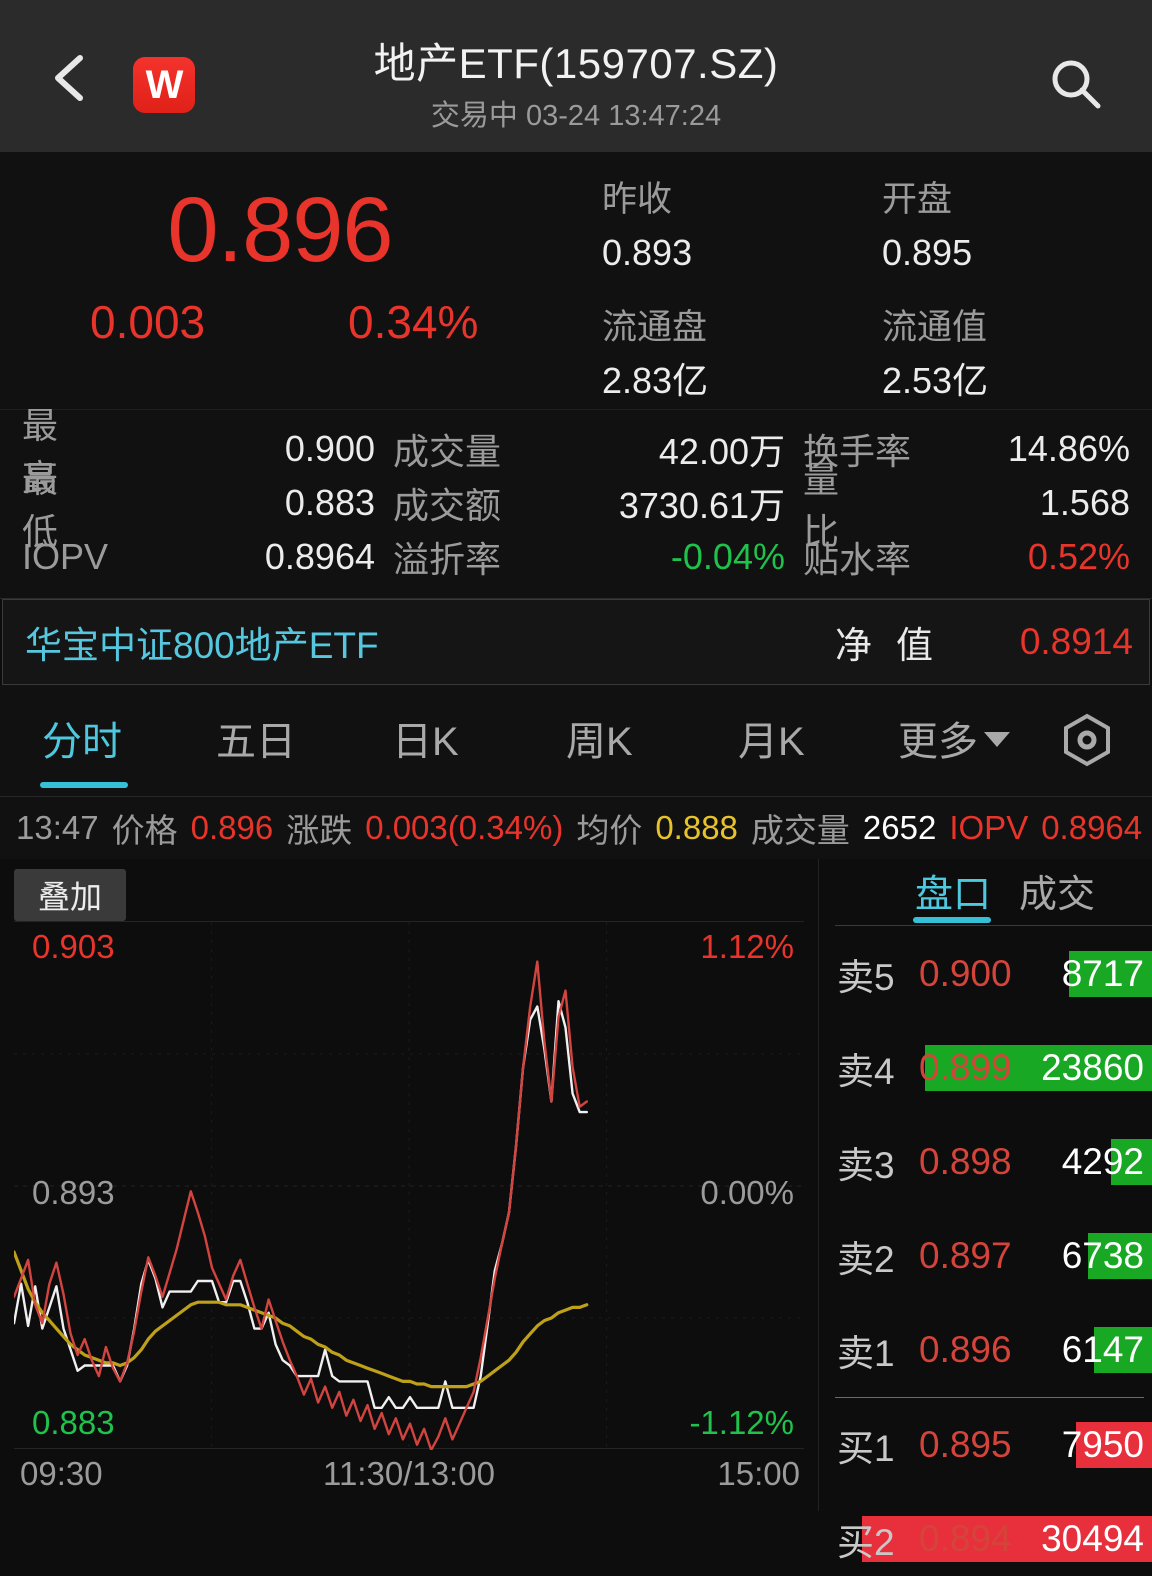  I want to click on stat-value-discount: 0.52%, so click(1078, 556).